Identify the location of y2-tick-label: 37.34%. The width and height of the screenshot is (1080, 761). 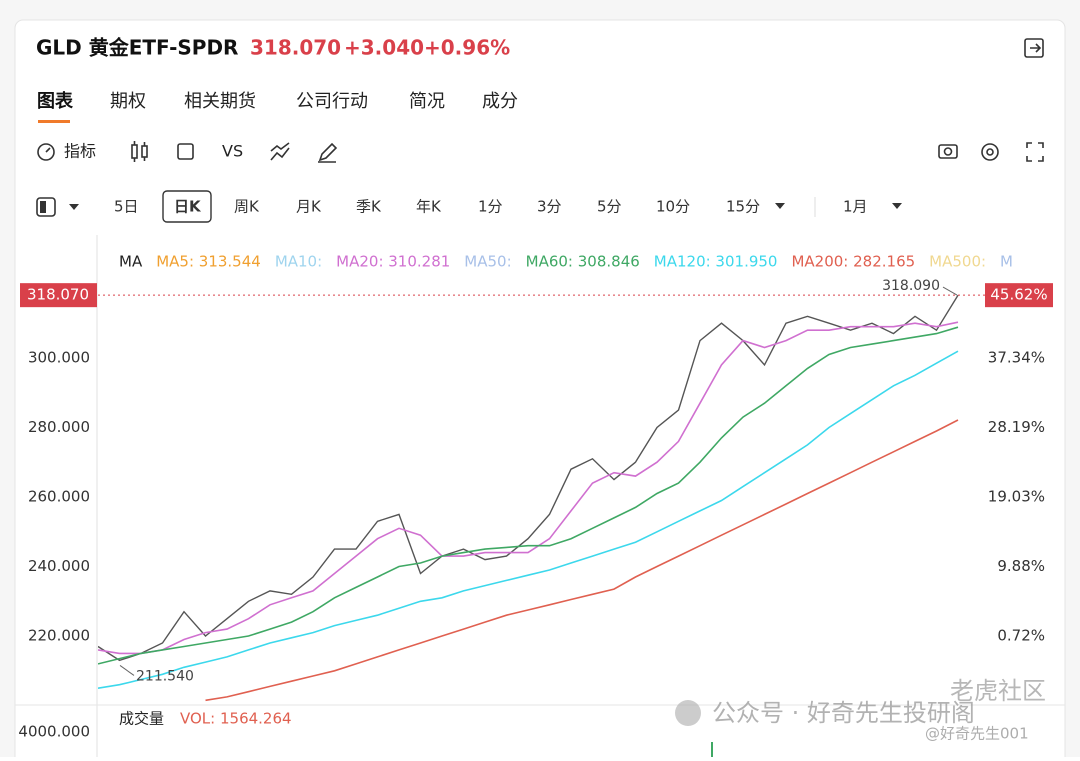
(1016, 358).